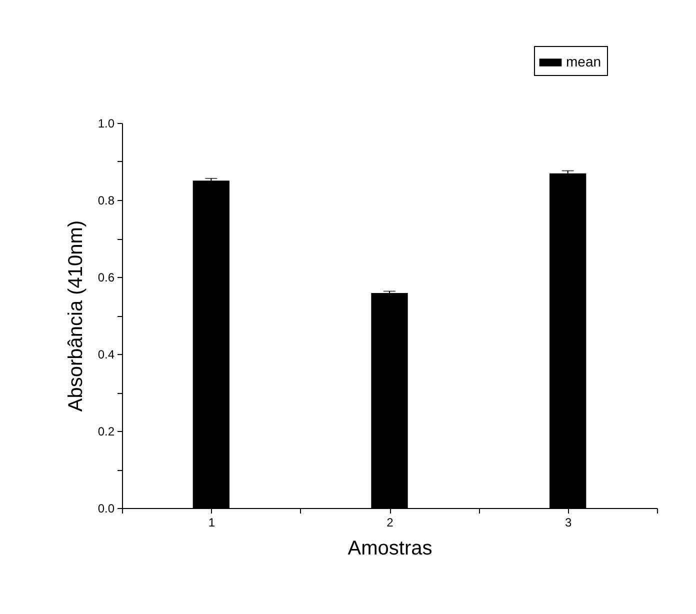  What do you see at coordinates (106, 201) in the screenshot?
I see `y-tick-label: 0.8` at bounding box center [106, 201].